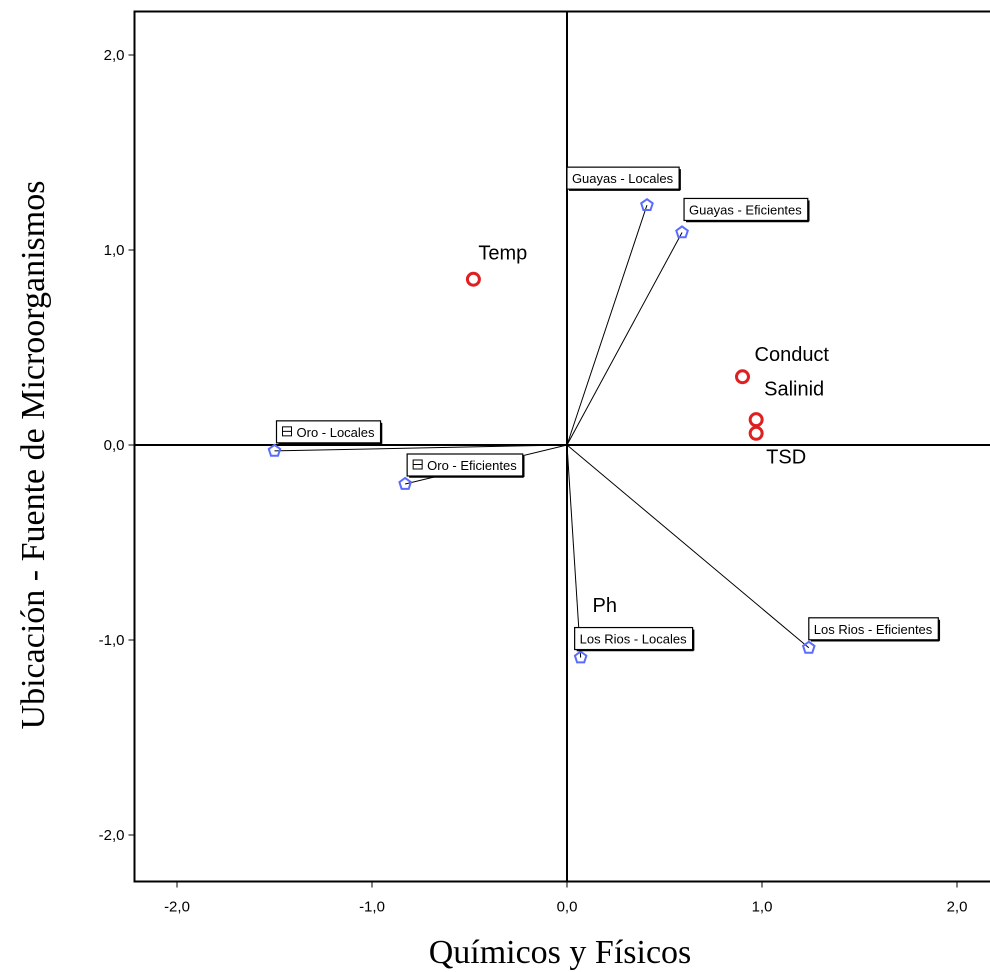 This screenshot has height=972, width=990. Describe the element at coordinates (580, 657) in the screenshot. I see `object-point-los-rios-locales` at that location.